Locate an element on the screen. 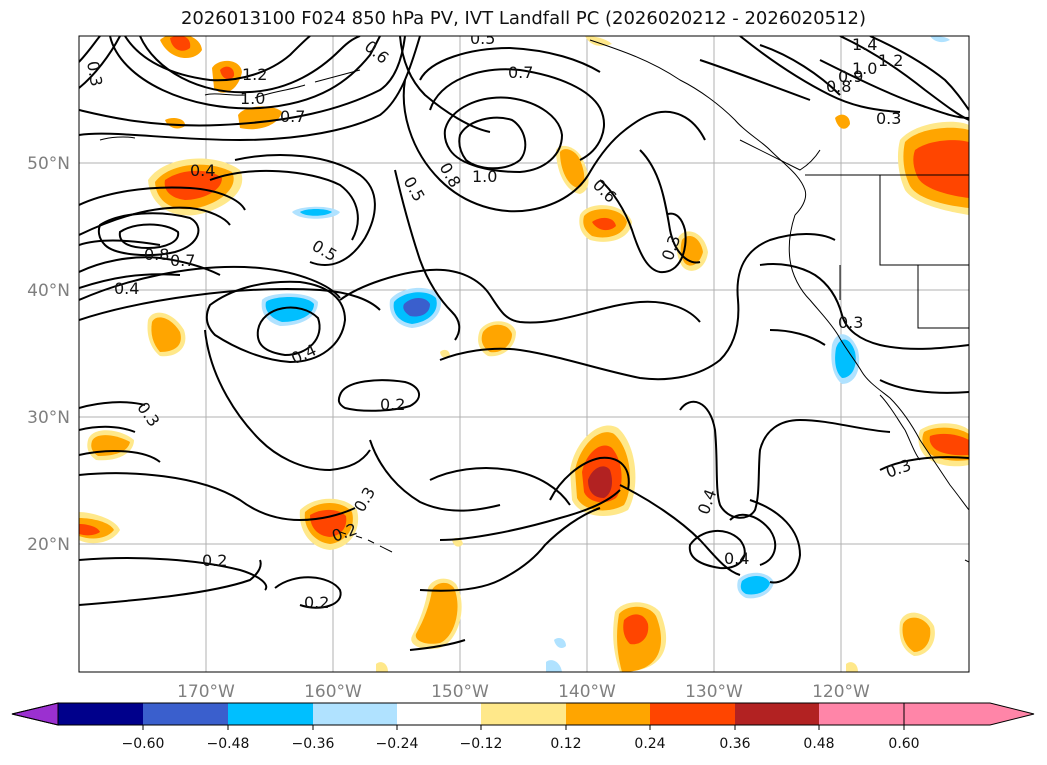 The image size is (1047, 765). lat-label: 30°N is located at coordinates (48, 418).